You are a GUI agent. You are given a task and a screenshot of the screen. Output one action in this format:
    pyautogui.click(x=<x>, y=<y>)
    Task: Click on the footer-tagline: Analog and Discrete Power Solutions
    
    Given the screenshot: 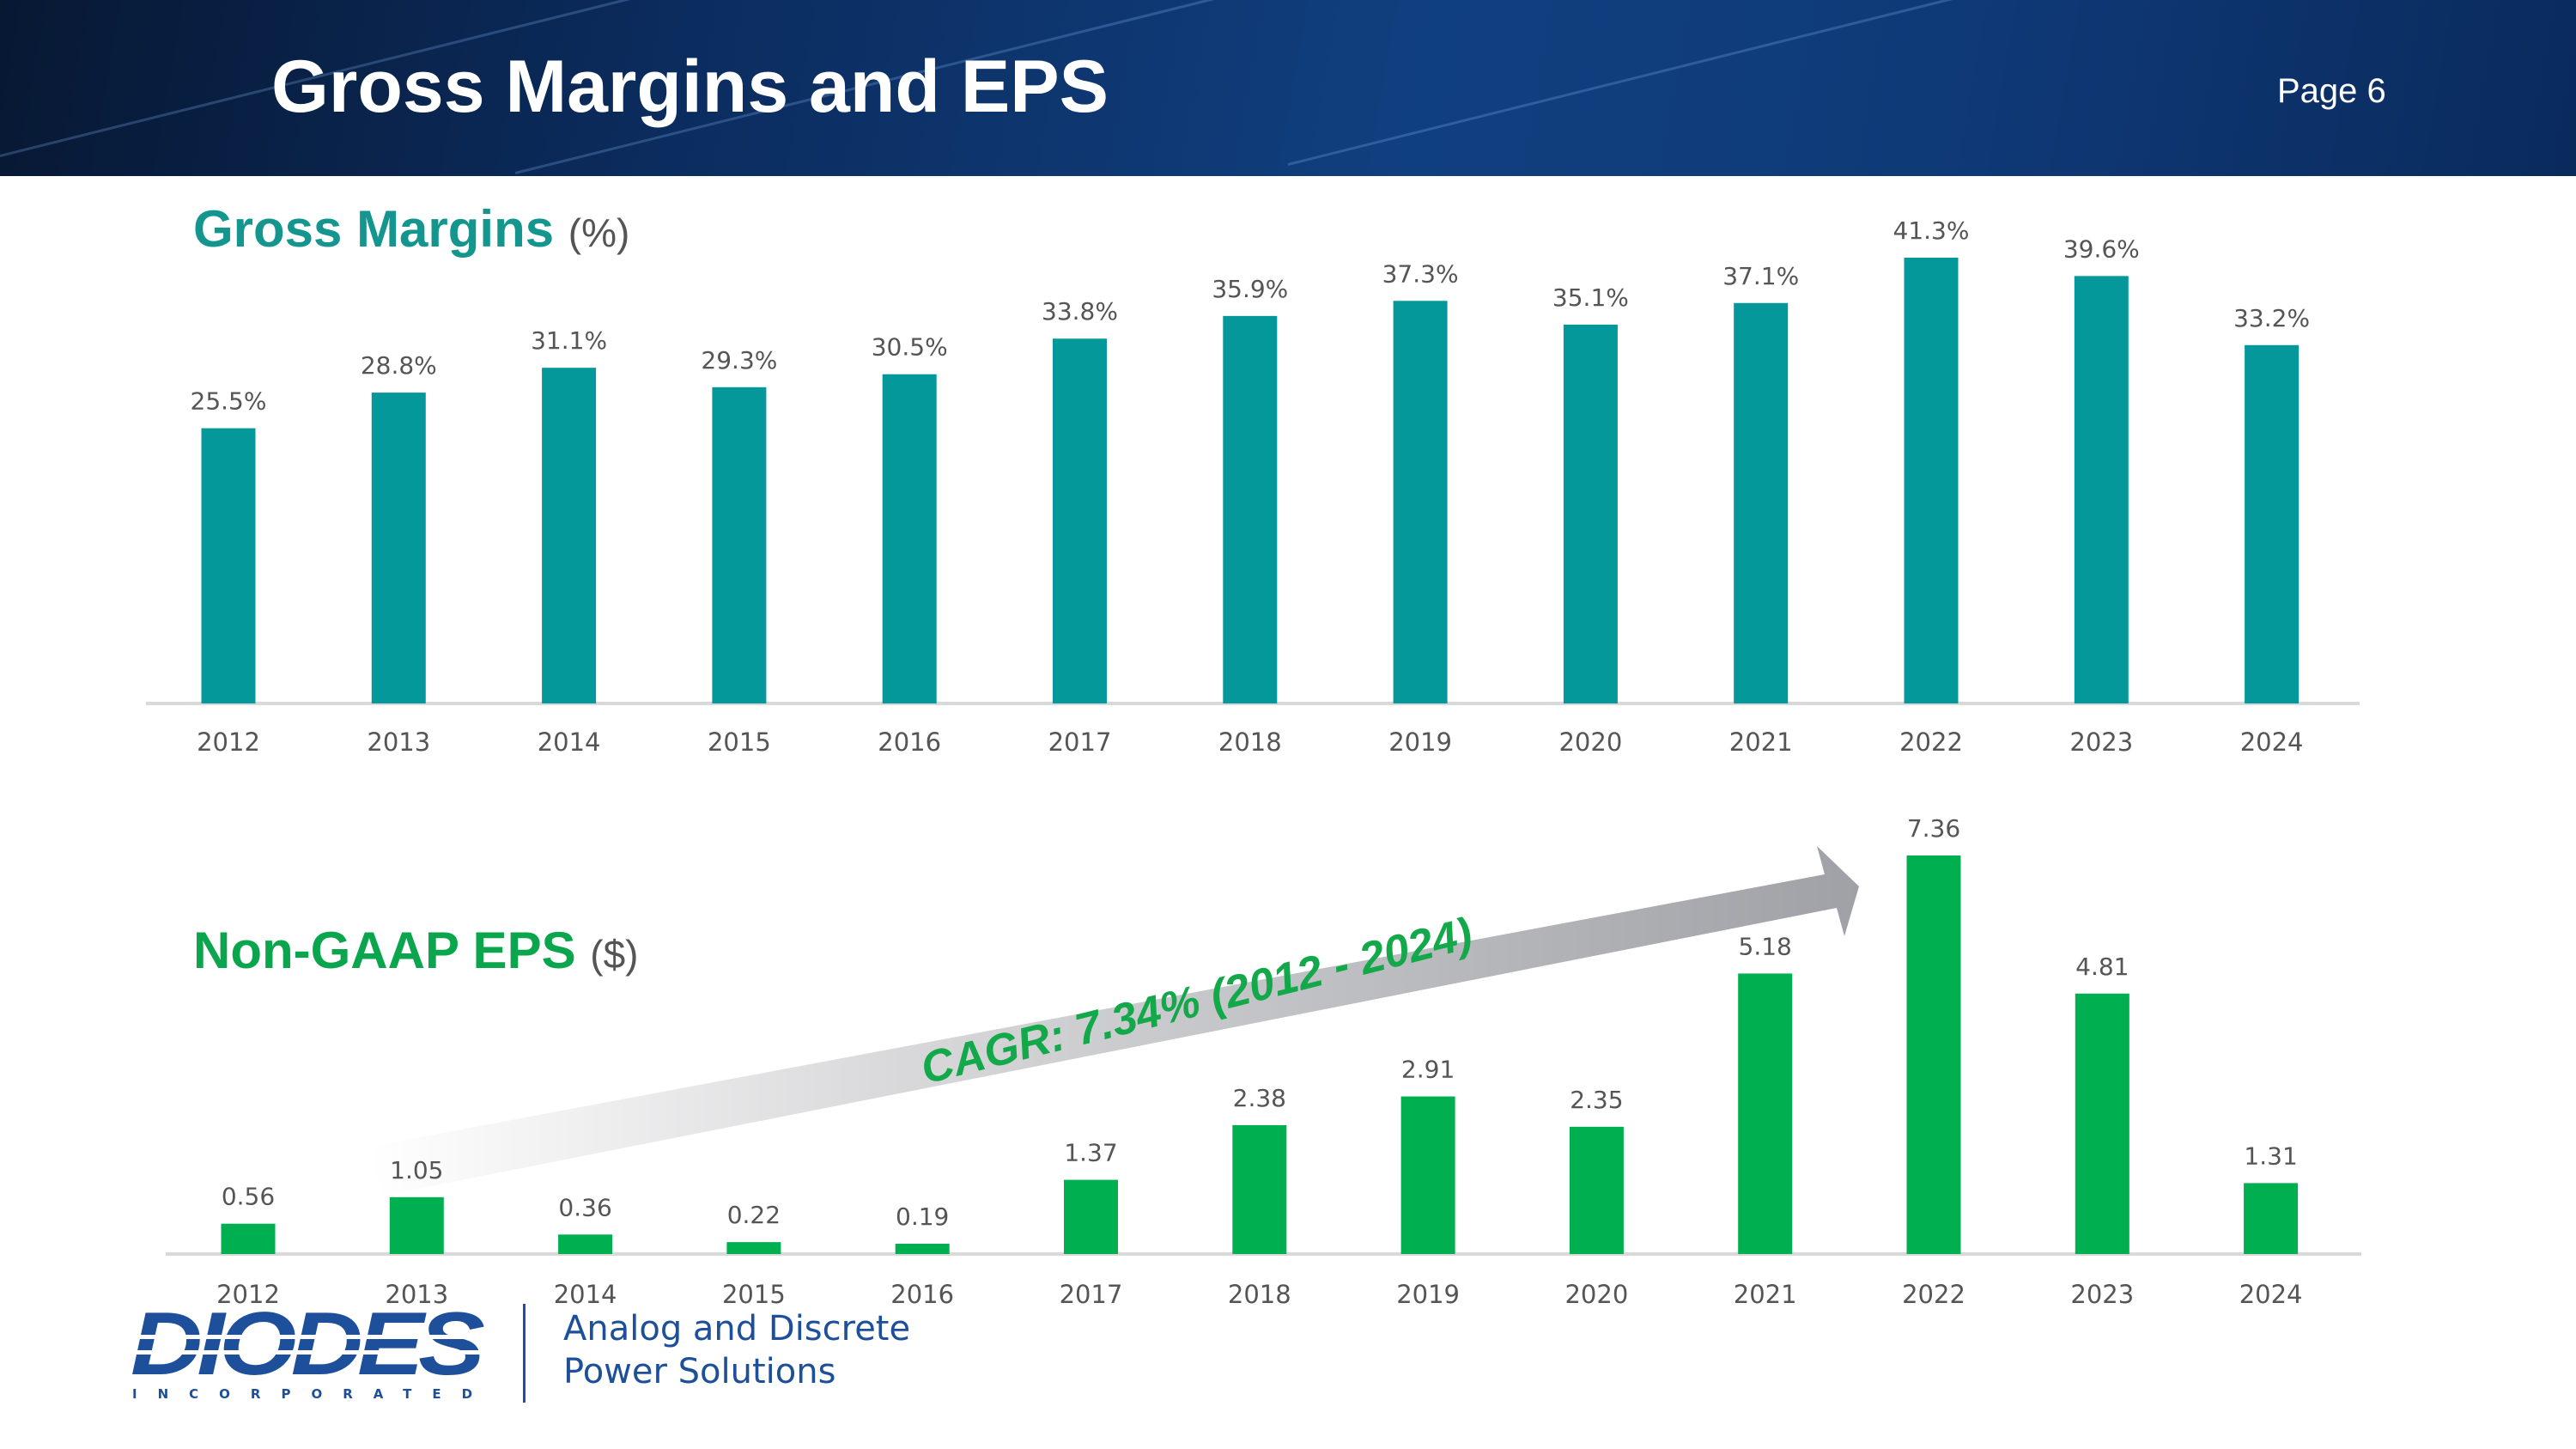 What is the action you would take?
    pyautogui.click(x=737, y=1350)
    